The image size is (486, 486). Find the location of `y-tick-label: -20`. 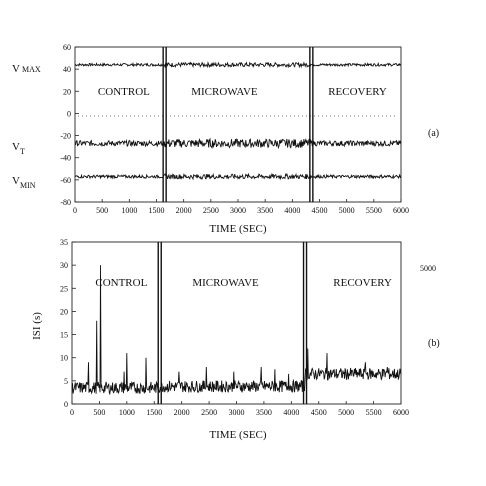

y-tick-label: -20 is located at coordinates (65, 136).